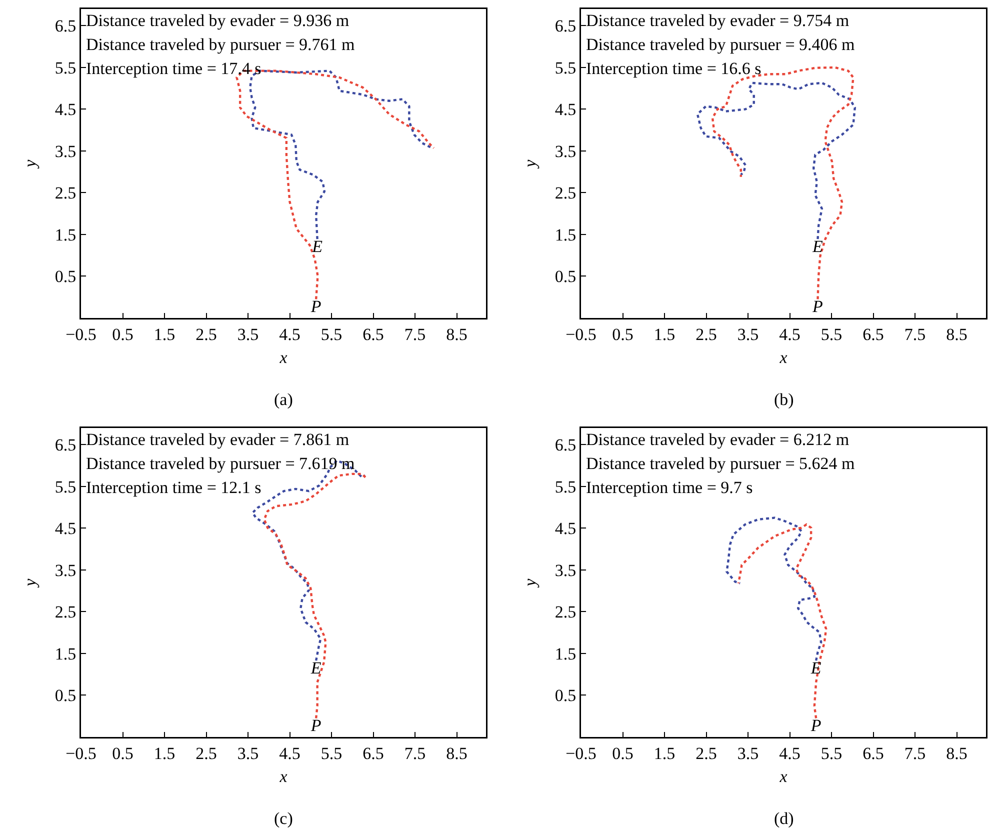 Image resolution: width=1000 pixels, height=832 pixels. What do you see at coordinates (718, 20) in the screenshot?
I see `annotation: Distance traveled by evader = 9.754 m` at bounding box center [718, 20].